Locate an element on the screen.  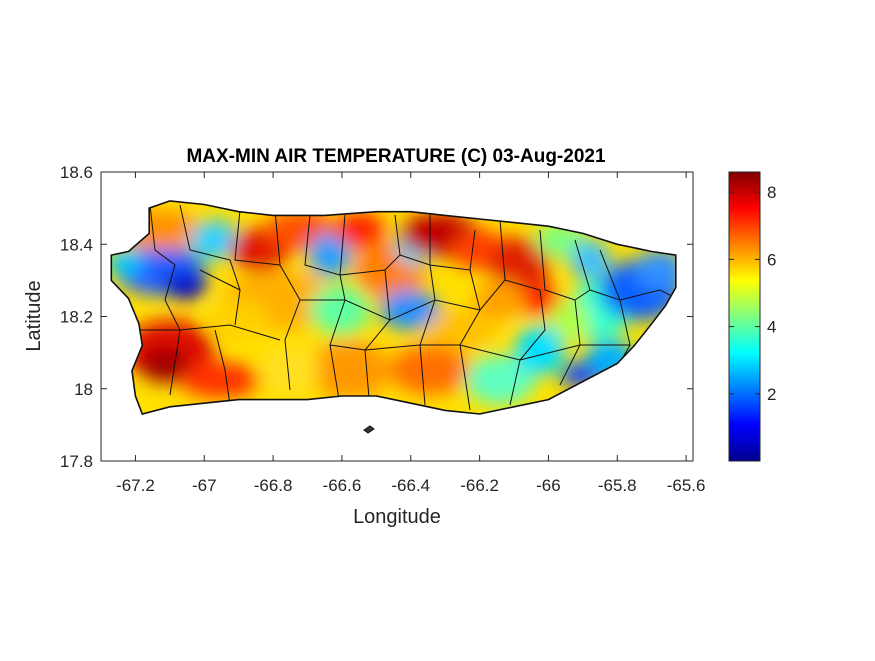
x-tick-label: -65.6 is located at coordinates (686, 485).